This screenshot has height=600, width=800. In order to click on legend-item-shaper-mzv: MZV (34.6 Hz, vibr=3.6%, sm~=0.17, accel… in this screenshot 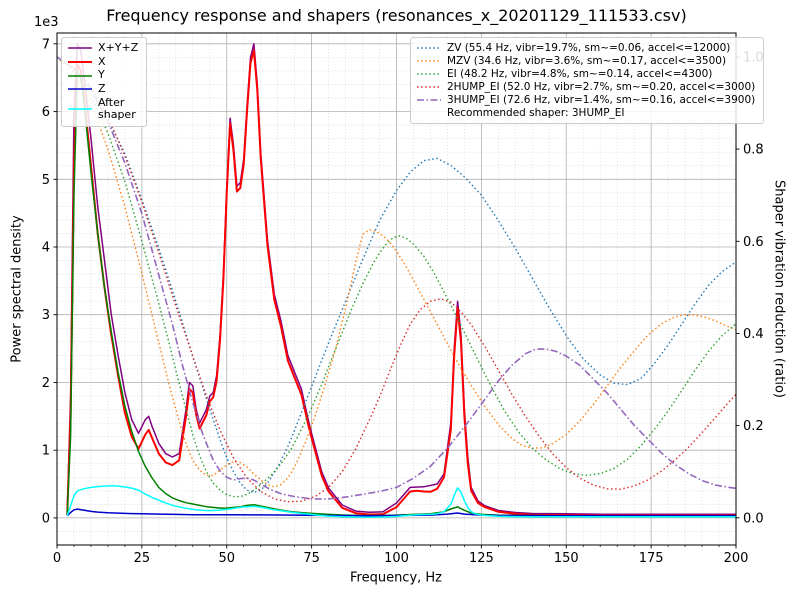, I will do `click(585, 61)`.